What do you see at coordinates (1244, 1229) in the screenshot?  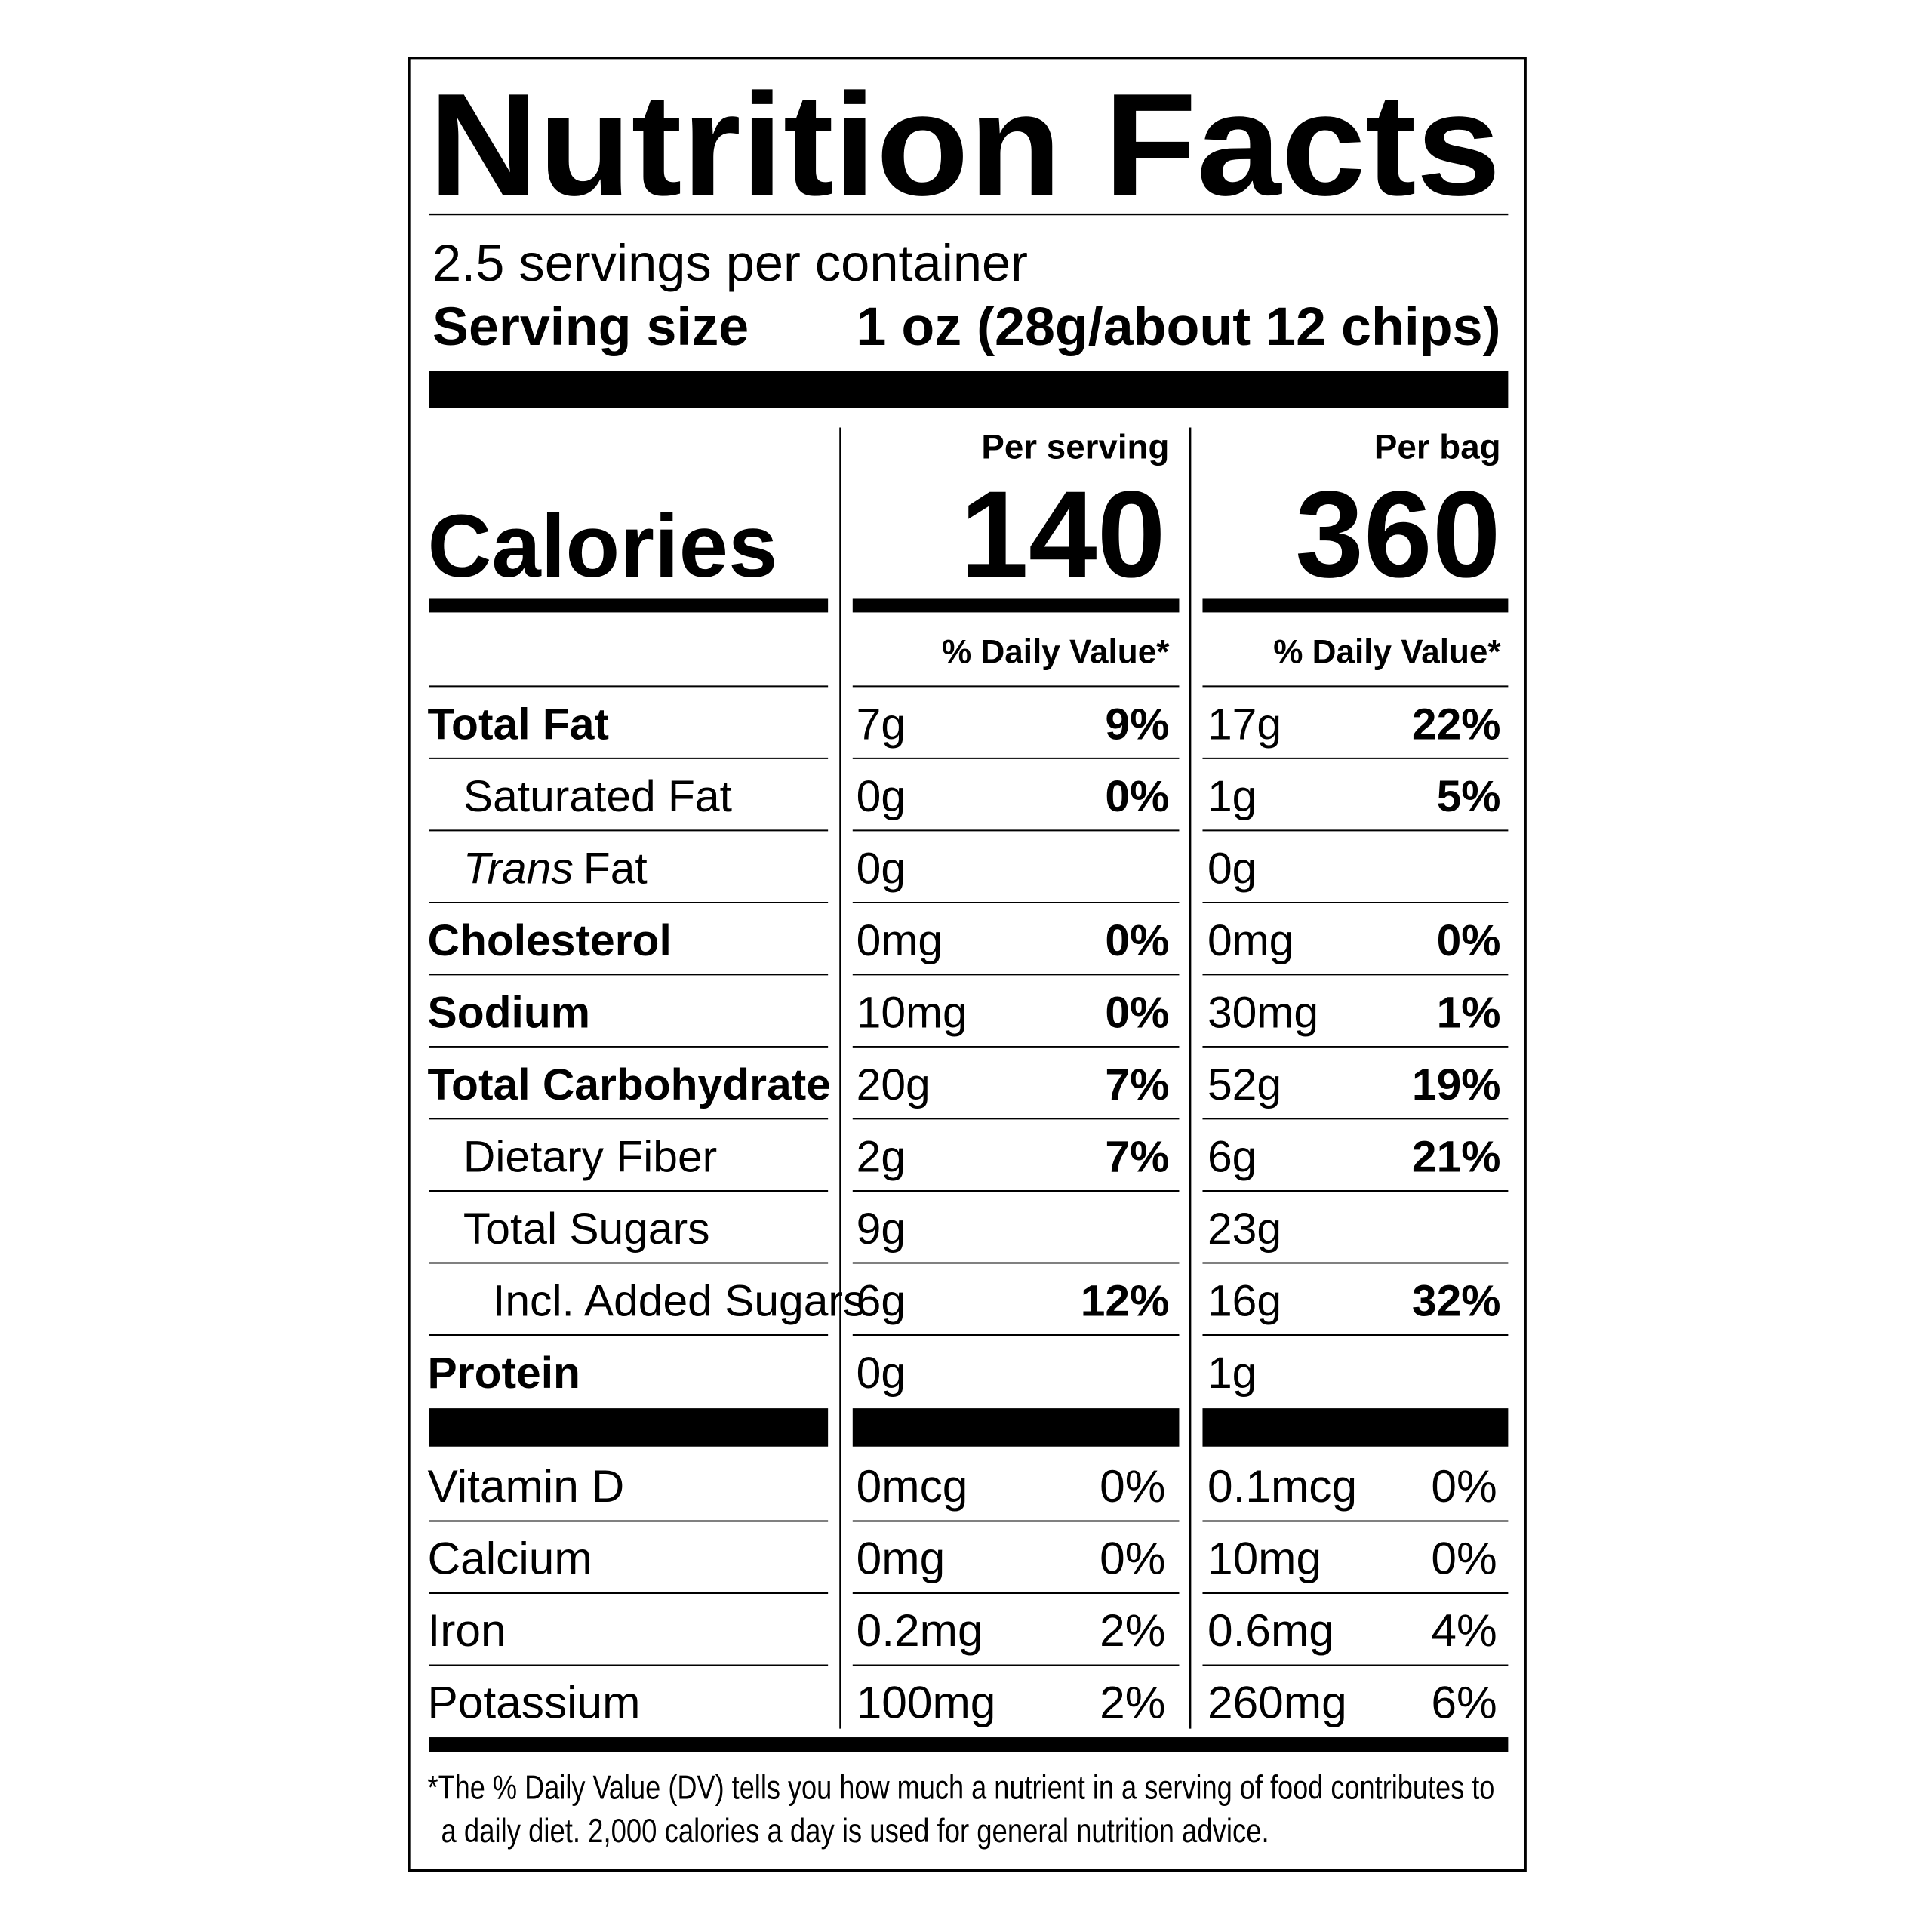 I see `amount: 23g` at bounding box center [1244, 1229].